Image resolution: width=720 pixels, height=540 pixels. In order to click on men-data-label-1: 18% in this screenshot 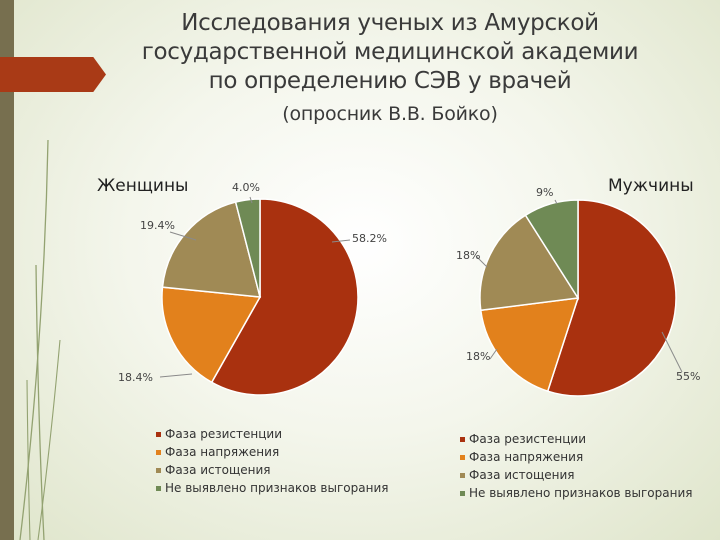, I will do `click(478, 356)`.